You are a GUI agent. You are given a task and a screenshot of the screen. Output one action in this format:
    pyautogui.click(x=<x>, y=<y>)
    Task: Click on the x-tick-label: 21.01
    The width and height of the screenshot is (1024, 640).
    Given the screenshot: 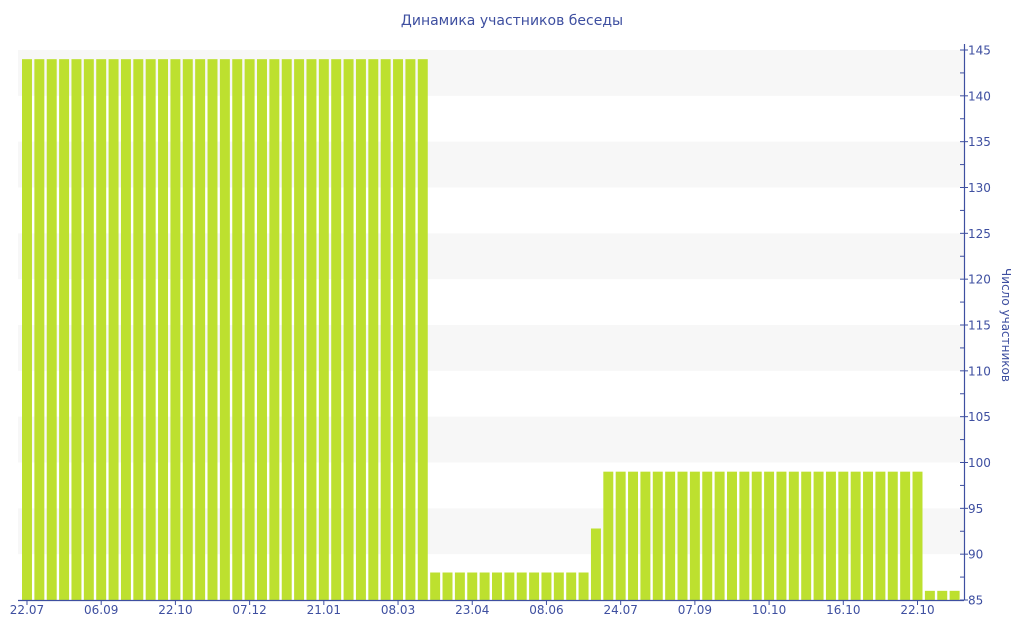 What is the action you would take?
    pyautogui.click(x=324, y=610)
    